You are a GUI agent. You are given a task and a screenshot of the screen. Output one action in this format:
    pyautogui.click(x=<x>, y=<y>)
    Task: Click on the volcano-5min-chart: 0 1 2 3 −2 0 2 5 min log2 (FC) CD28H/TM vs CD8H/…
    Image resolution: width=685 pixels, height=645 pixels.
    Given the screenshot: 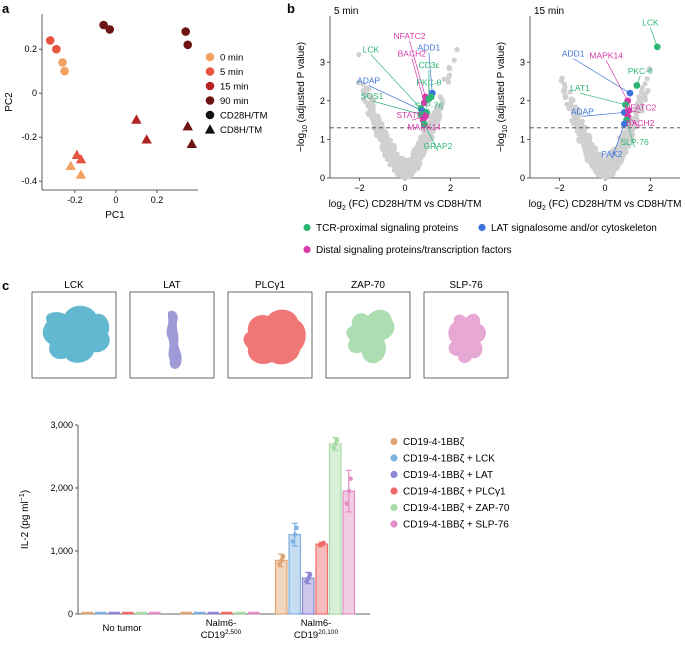 What is the action you would take?
    pyautogui.click(x=388, y=109)
    